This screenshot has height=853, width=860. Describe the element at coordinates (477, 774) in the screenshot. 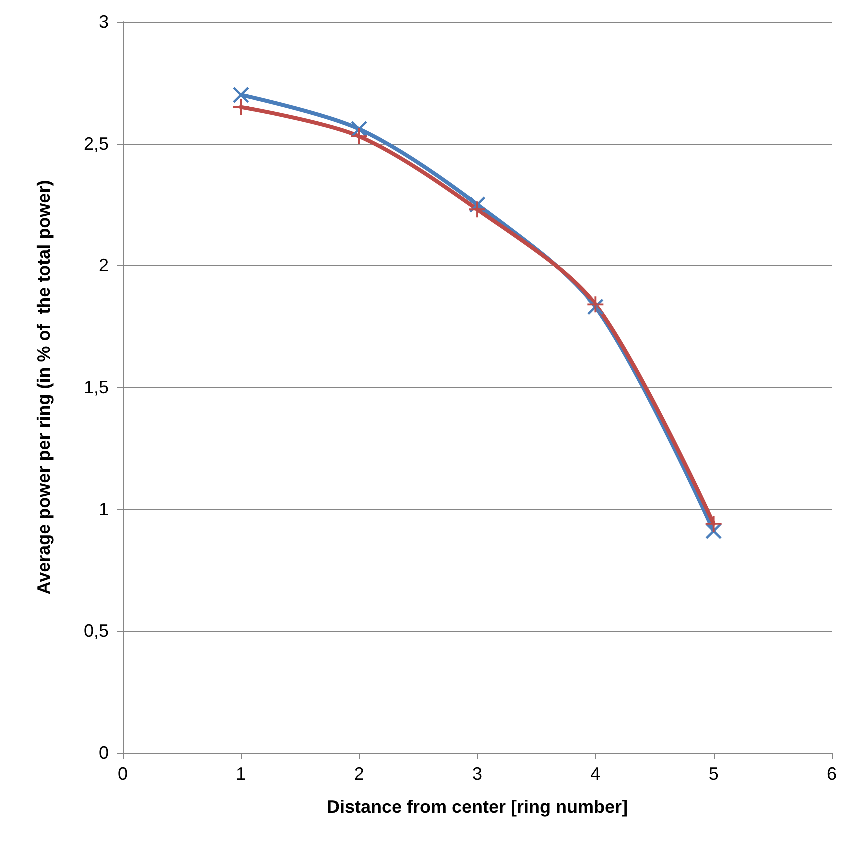

I see `x-tick-label: 3` at that location.